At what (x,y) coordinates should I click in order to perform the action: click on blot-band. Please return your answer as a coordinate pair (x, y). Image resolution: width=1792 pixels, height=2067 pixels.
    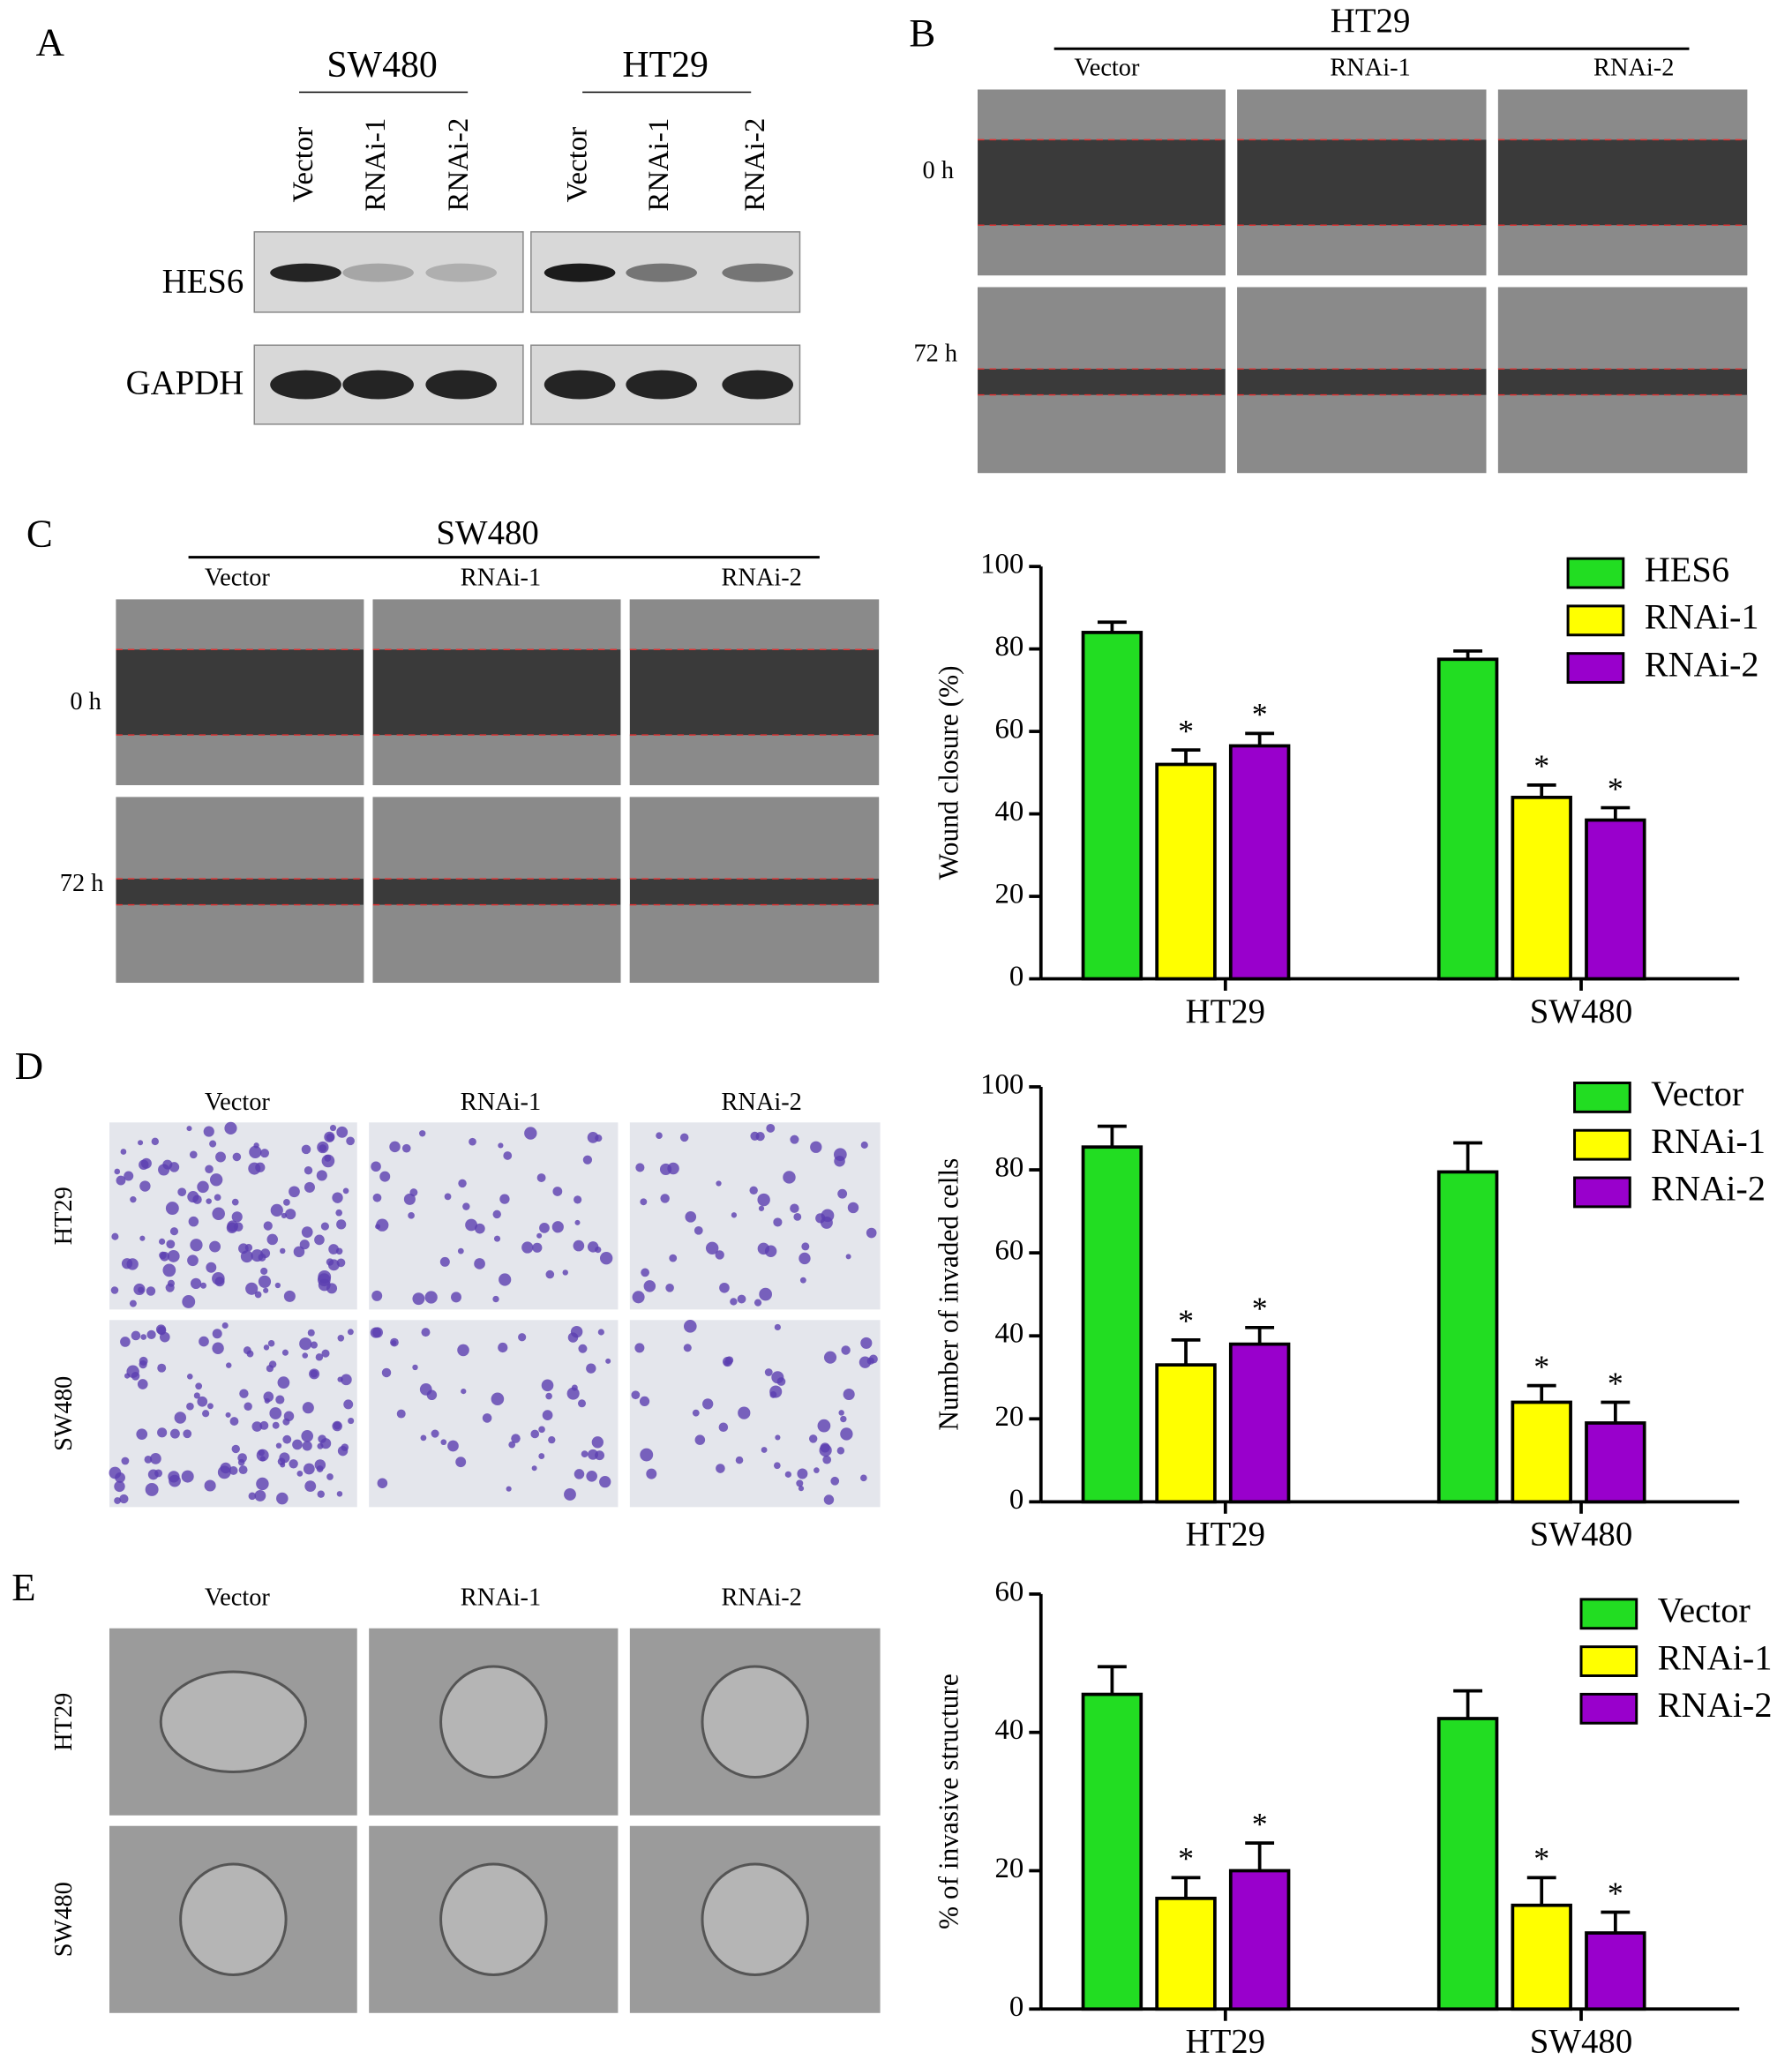
    Looking at the image, I should click on (461, 385).